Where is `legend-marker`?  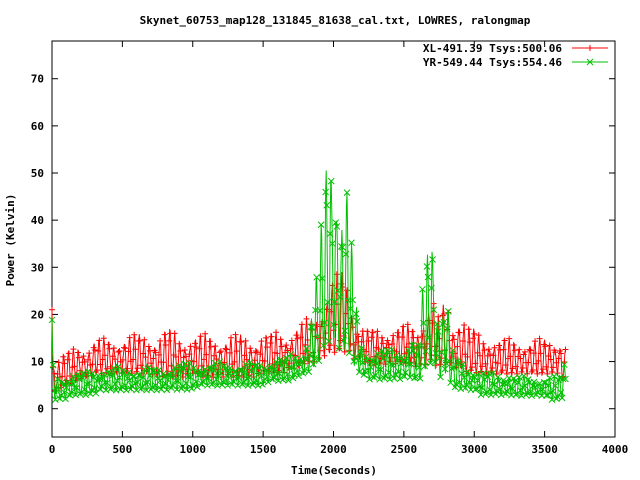
legend-marker is located at coordinates (590, 48).